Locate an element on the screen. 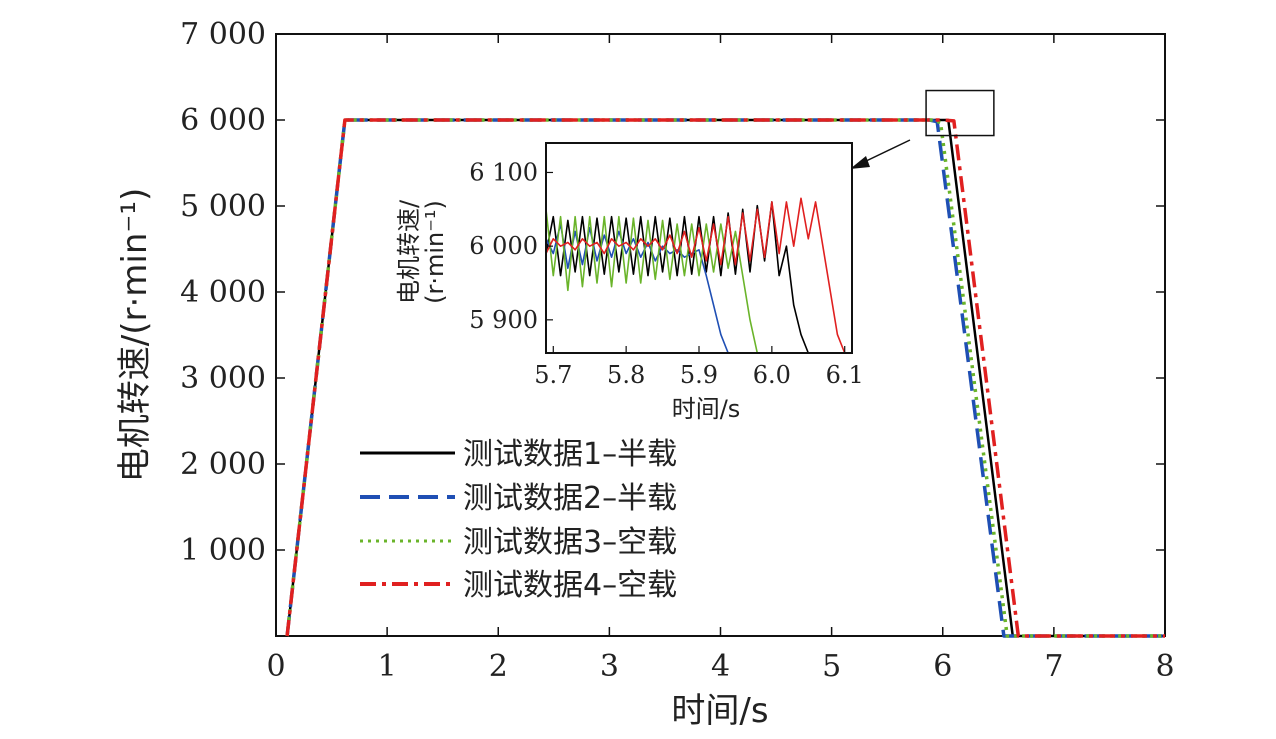 Image resolution: width=1276 pixels, height=739 pixels. inset-x-tick-label: 6.1 is located at coordinates (845, 375).